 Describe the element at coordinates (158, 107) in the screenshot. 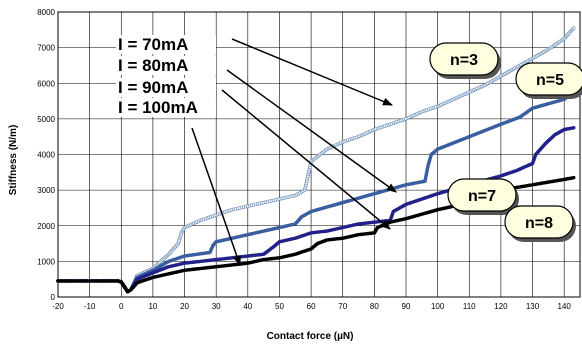

I see `current-label: I = 100mA` at that location.